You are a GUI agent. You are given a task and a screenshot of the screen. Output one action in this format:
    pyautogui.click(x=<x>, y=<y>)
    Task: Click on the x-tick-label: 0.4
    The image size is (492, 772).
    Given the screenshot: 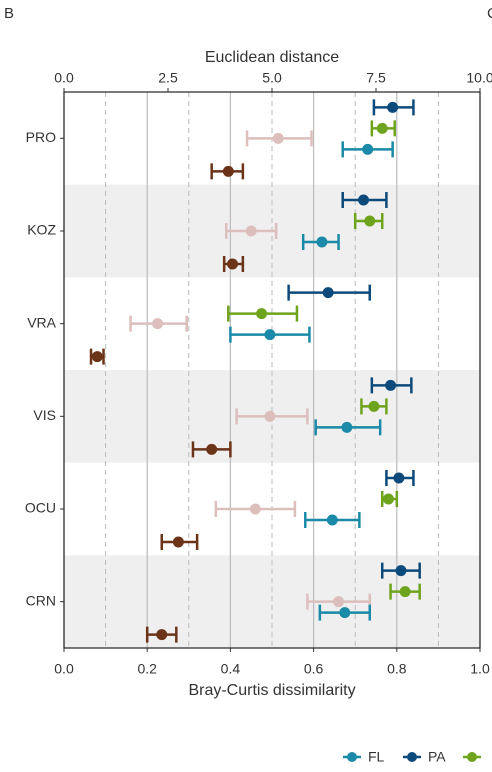 What is the action you would take?
    pyautogui.click(x=231, y=669)
    